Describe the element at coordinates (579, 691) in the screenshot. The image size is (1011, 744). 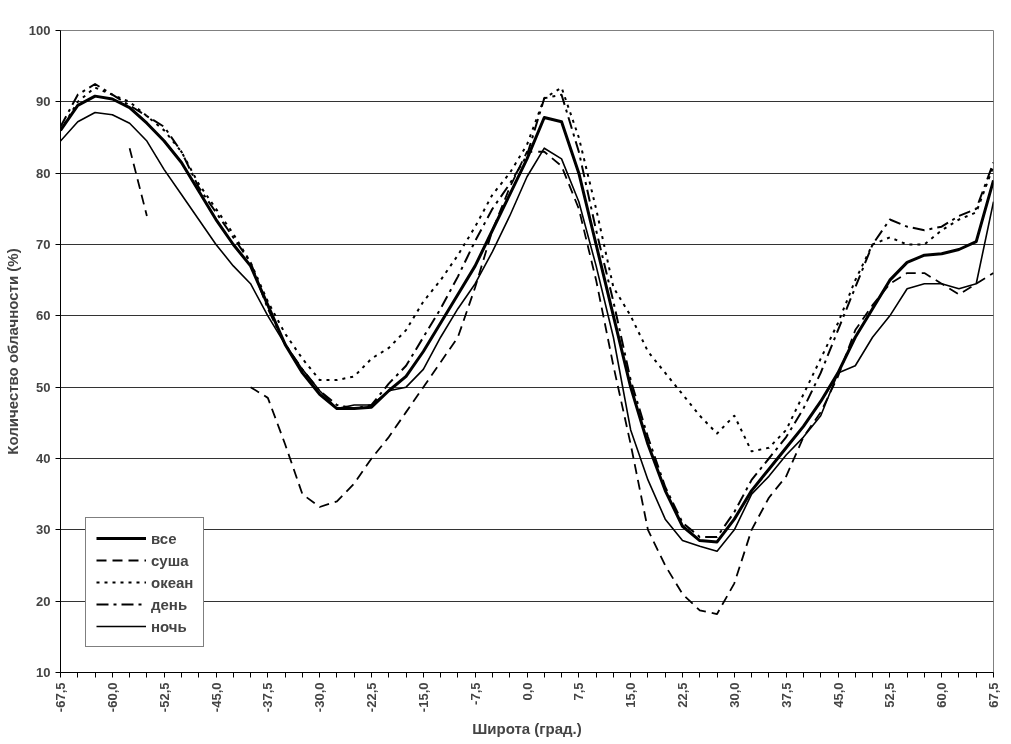
I see `x-tick-label: 7,5` at that location.